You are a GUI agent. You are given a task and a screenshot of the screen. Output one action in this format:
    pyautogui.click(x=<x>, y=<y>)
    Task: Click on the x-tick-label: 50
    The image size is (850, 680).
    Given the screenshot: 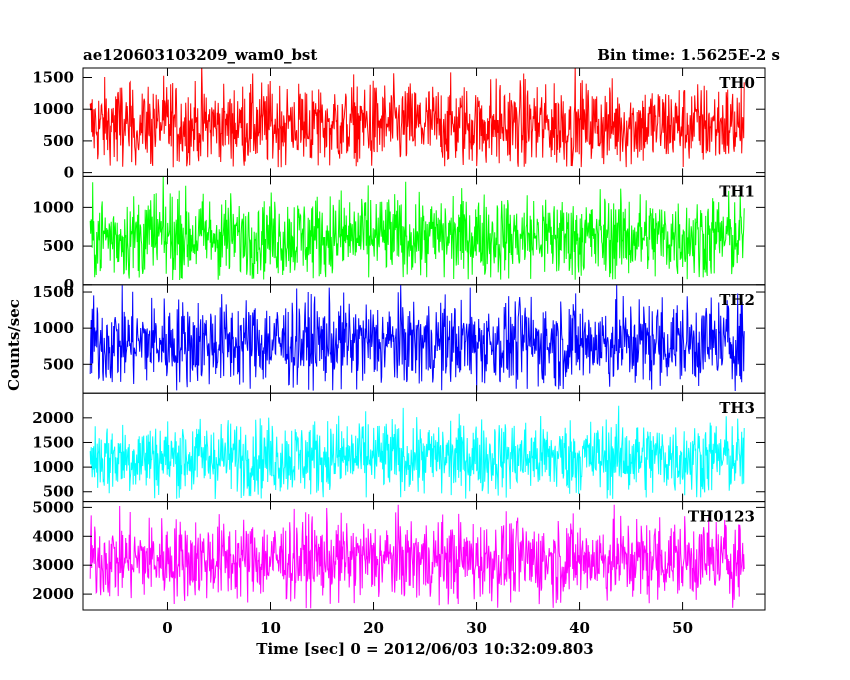 What is the action you would take?
    pyautogui.click(x=682, y=628)
    